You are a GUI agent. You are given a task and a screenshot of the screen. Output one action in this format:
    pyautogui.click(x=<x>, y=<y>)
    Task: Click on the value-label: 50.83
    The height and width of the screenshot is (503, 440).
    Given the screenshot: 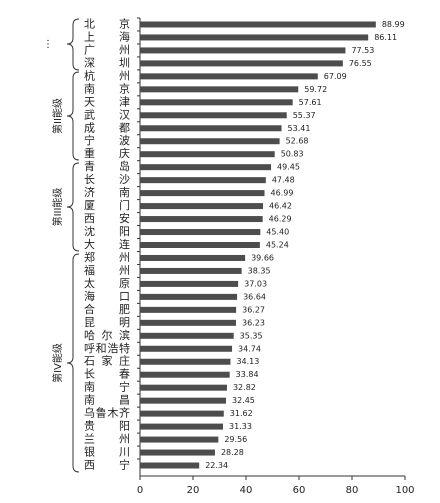 What is the action you would take?
    pyautogui.click(x=292, y=154)
    